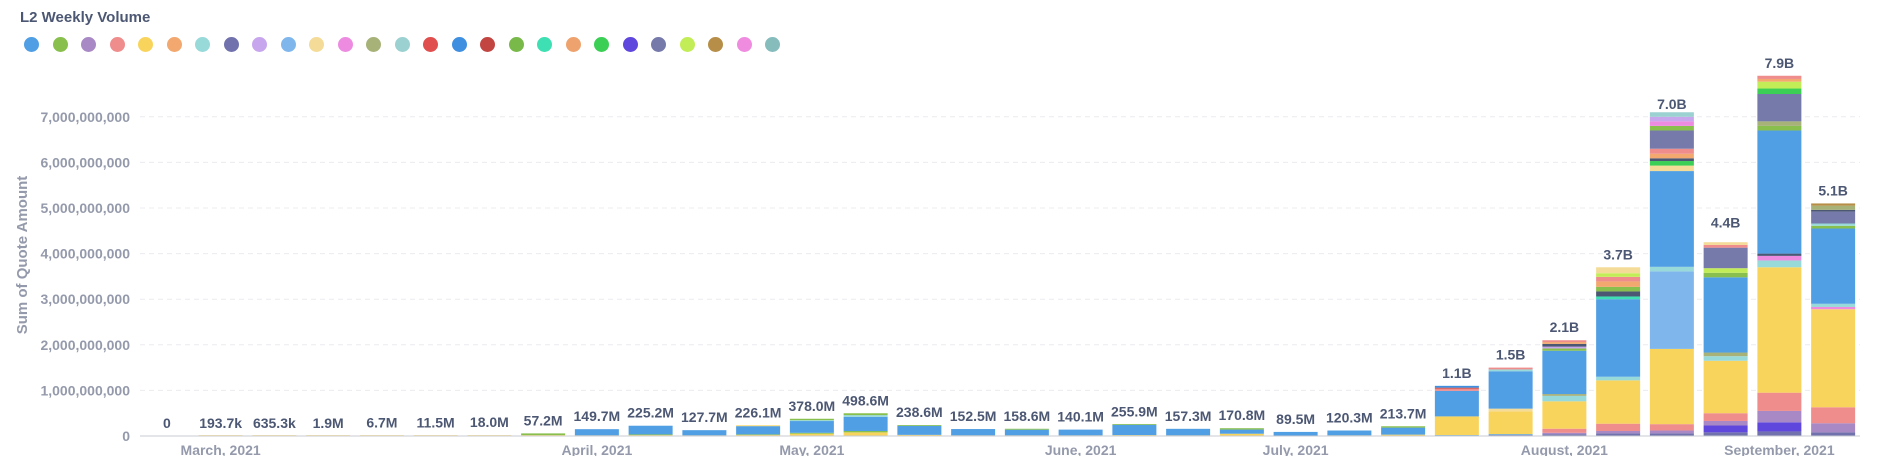  Describe the element at coordinates (1403, 413) in the screenshot. I see `data-label: 213.7M` at that location.